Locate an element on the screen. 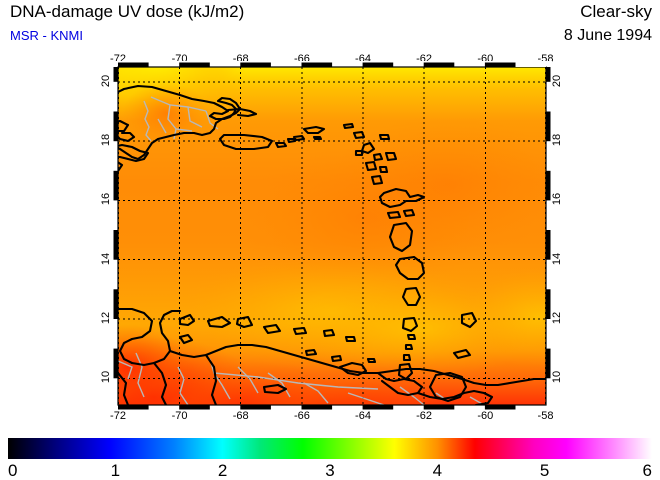  y-axis-right-tick-20: 20 is located at coordinates (557, 81).